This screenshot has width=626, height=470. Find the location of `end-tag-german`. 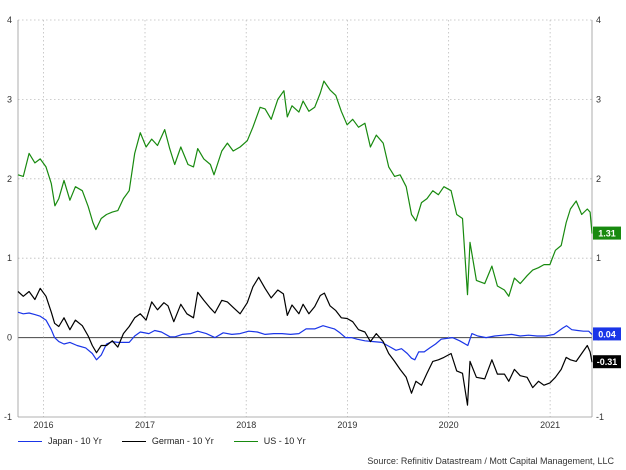

end-tag-german is located at coordinates (607, 362).